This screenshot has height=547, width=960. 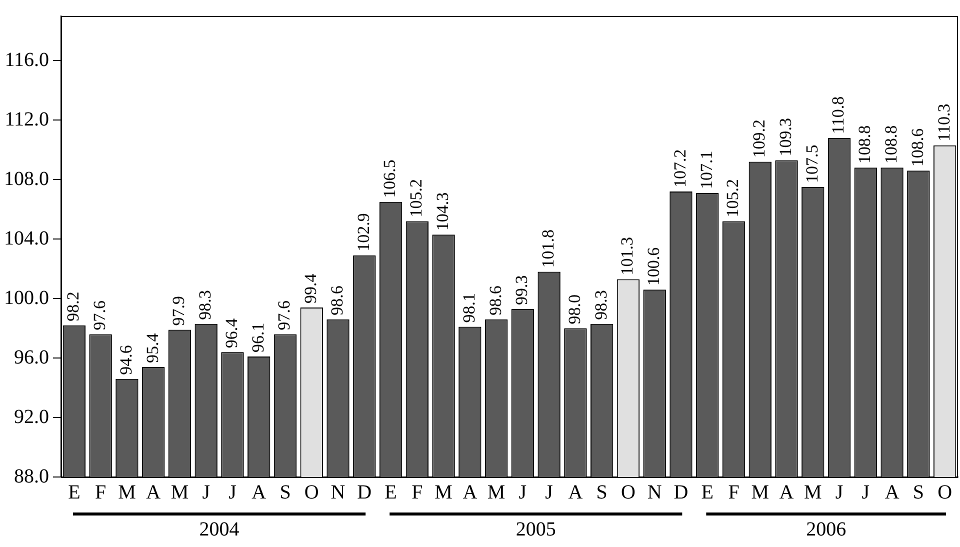 What do you see at coordinates (944, 123) in the screenshot?
I see `data-label: 110.3` at bounding box center [944, 123].